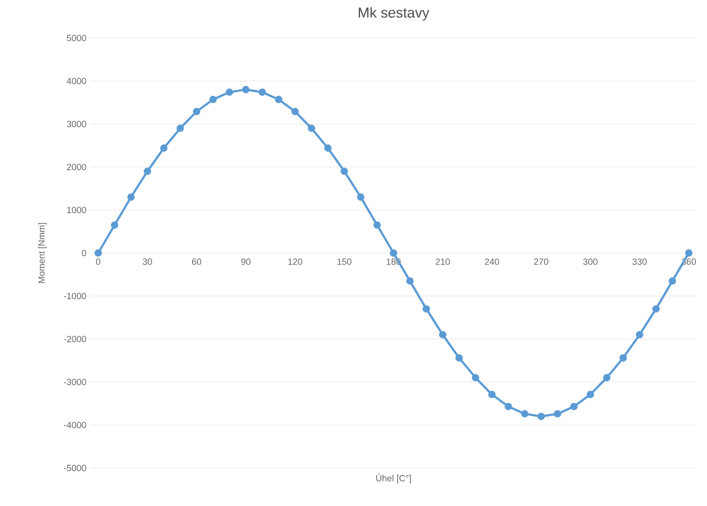 The height and width of the screenshot is (506, 707). Describe the element at coordinates (76, 81) in the screenshot. I see `y-tick-label: 4000` at that location.